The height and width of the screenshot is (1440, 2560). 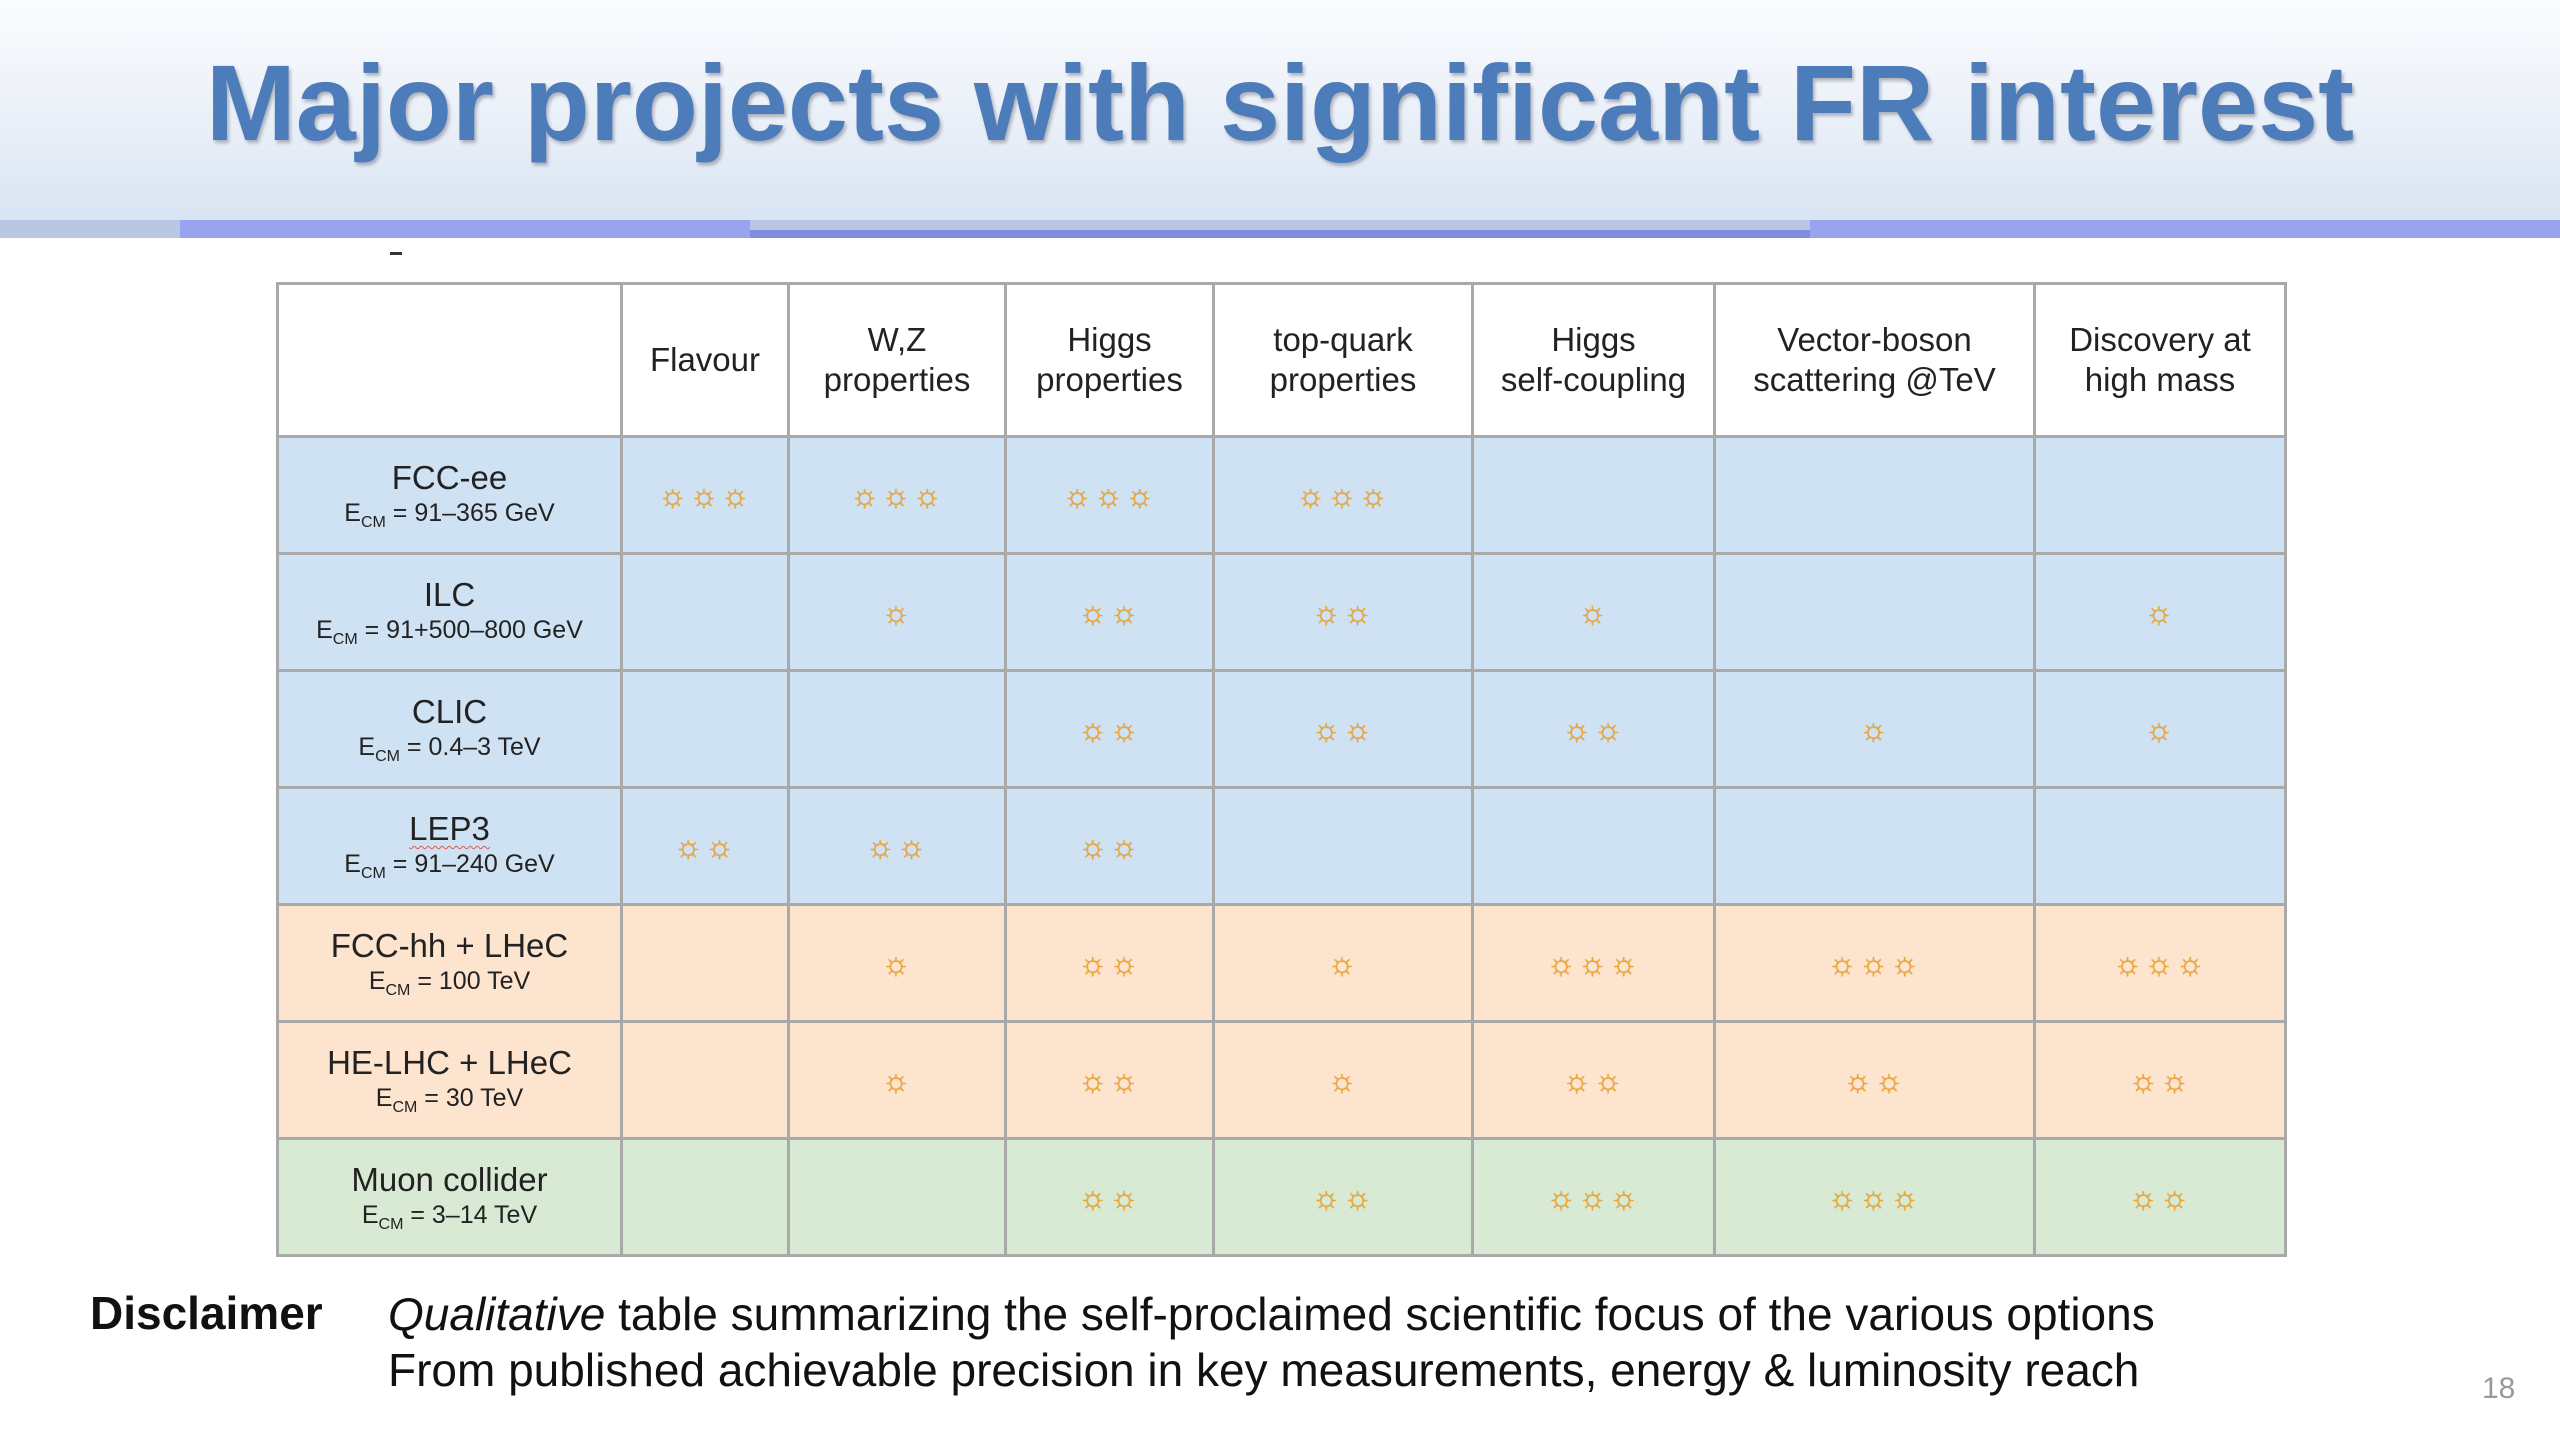 I want to click on corner-cell, so click(x=449, y=360).